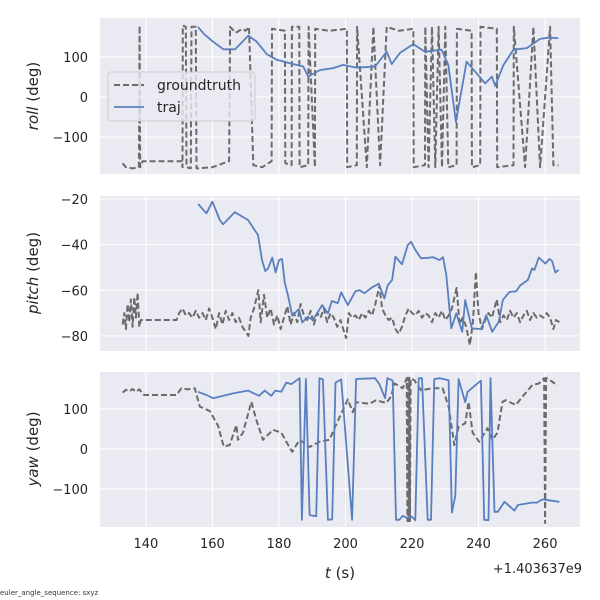 This screenshot has width=600, height=600. I want to click on pitch-axis-label: pitch (deg), so click(33, 273).